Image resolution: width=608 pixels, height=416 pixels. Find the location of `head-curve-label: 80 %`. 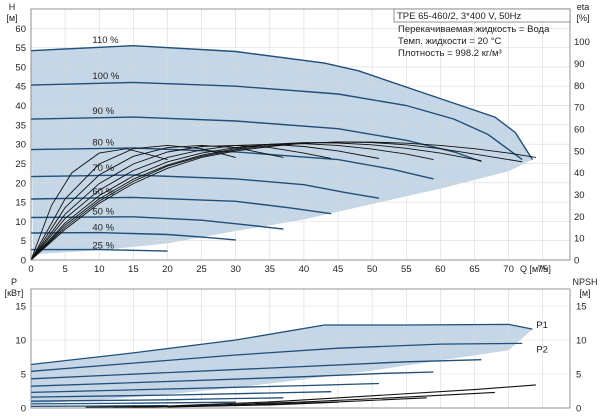

head-curve-label: 80 % is located at coordinates (103, 143).